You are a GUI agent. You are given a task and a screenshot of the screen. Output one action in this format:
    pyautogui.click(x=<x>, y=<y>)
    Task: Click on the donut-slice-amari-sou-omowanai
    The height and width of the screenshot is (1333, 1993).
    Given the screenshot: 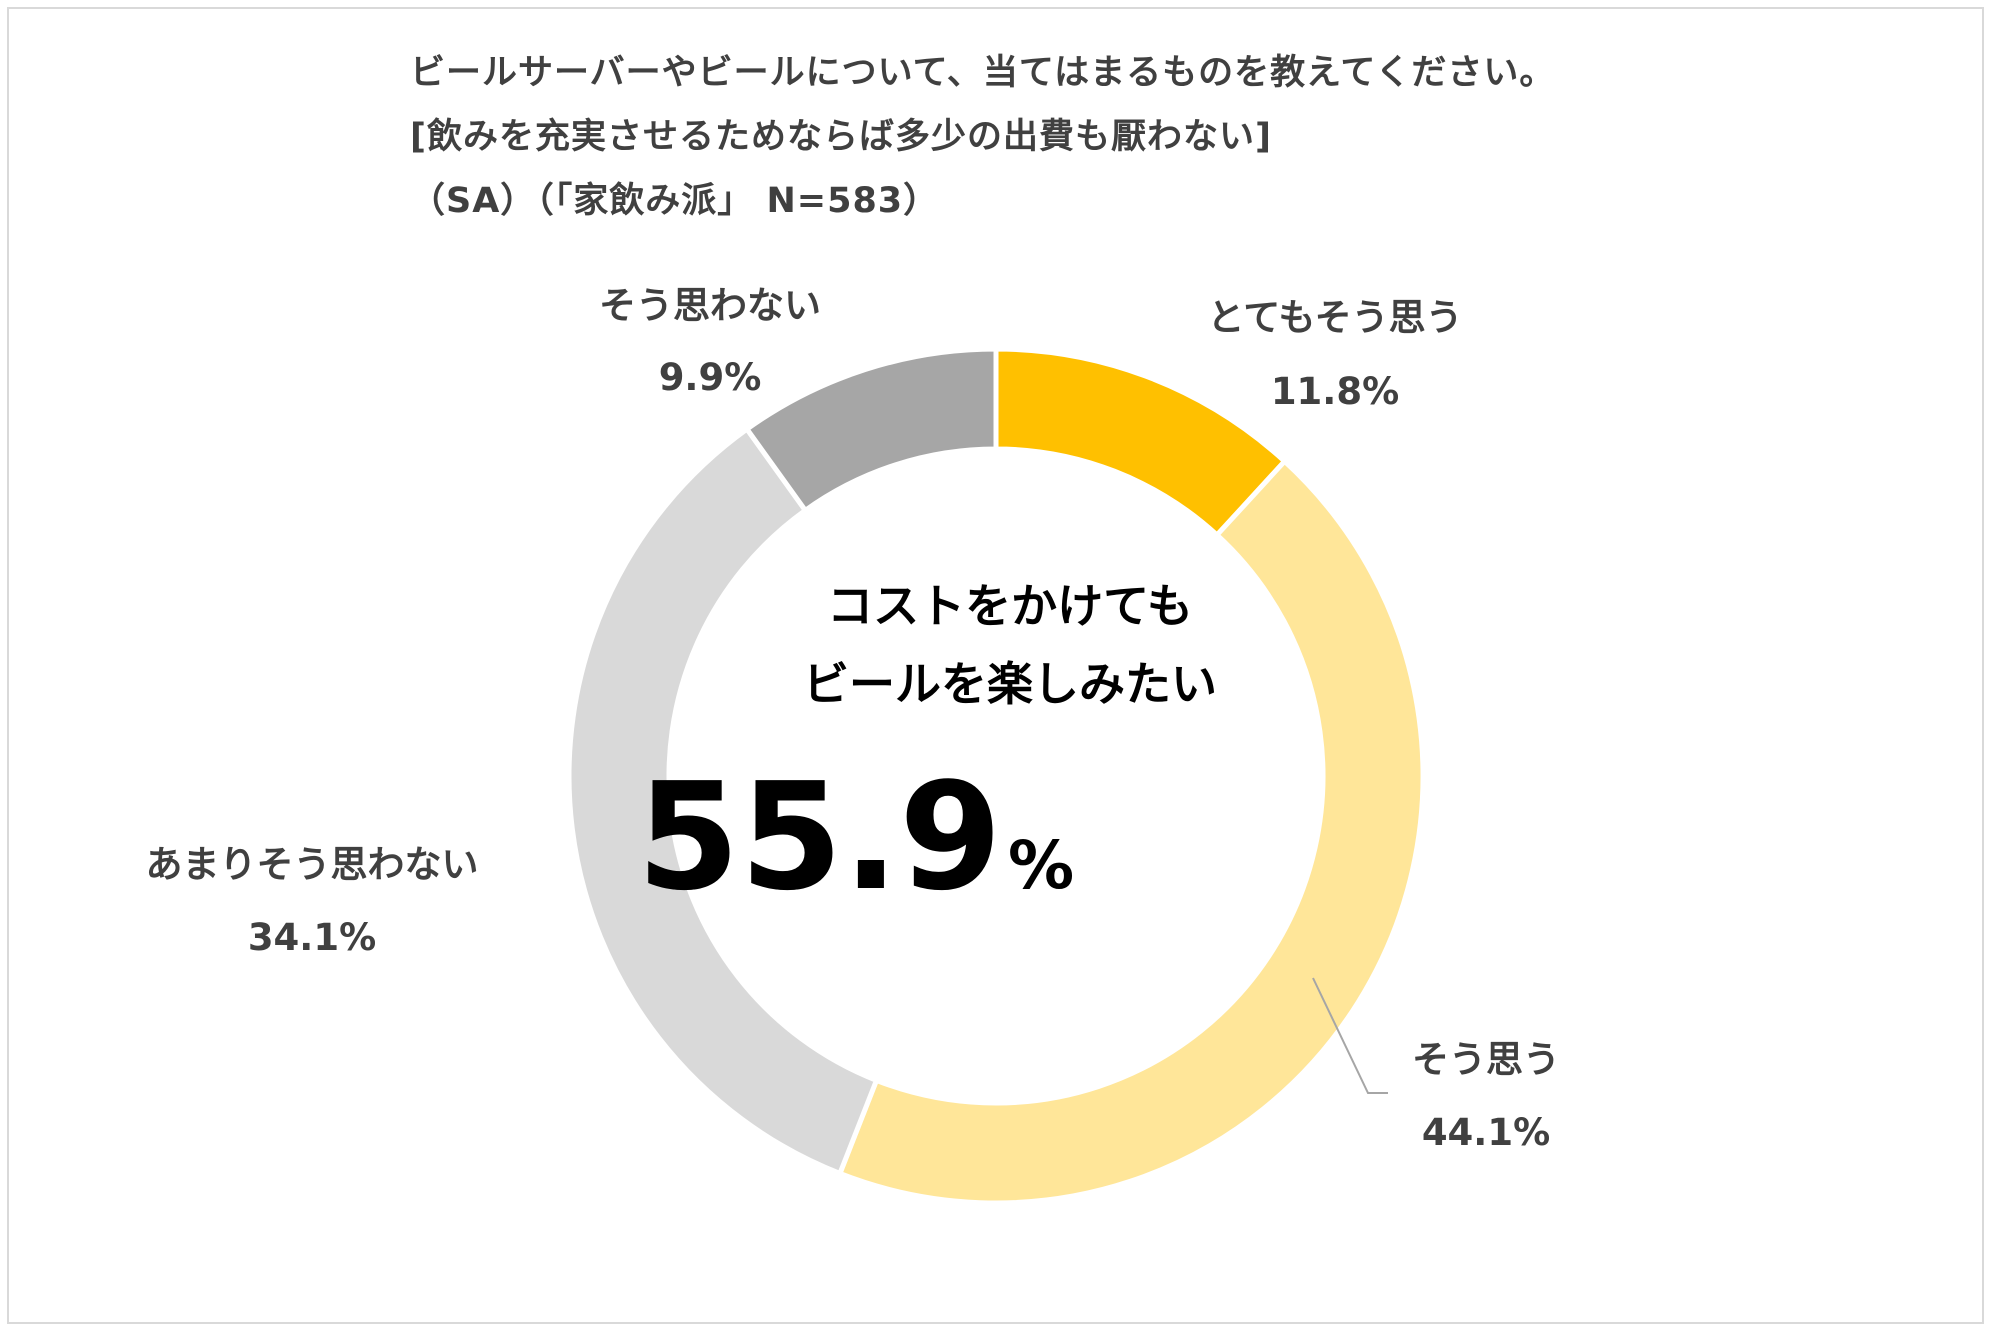 What is the action you would take?
    pyautogui.click(x=723, y=801)
    